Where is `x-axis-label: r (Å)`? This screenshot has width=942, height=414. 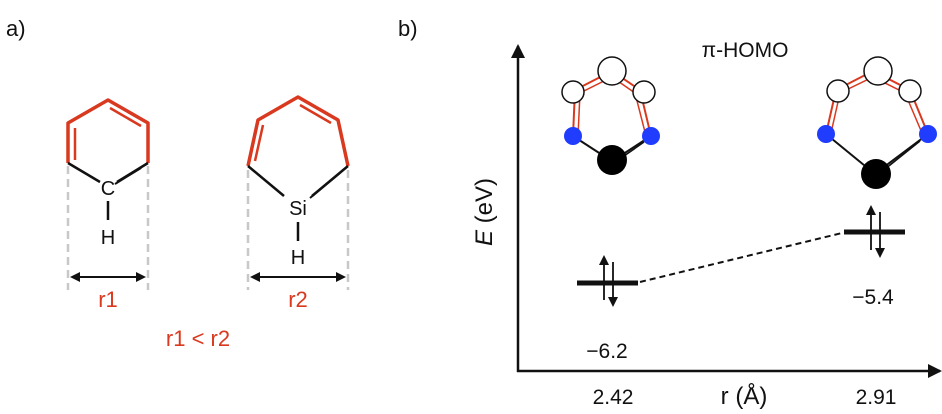 x-axis-label: r (Å) is located at coordinates (744, 396).